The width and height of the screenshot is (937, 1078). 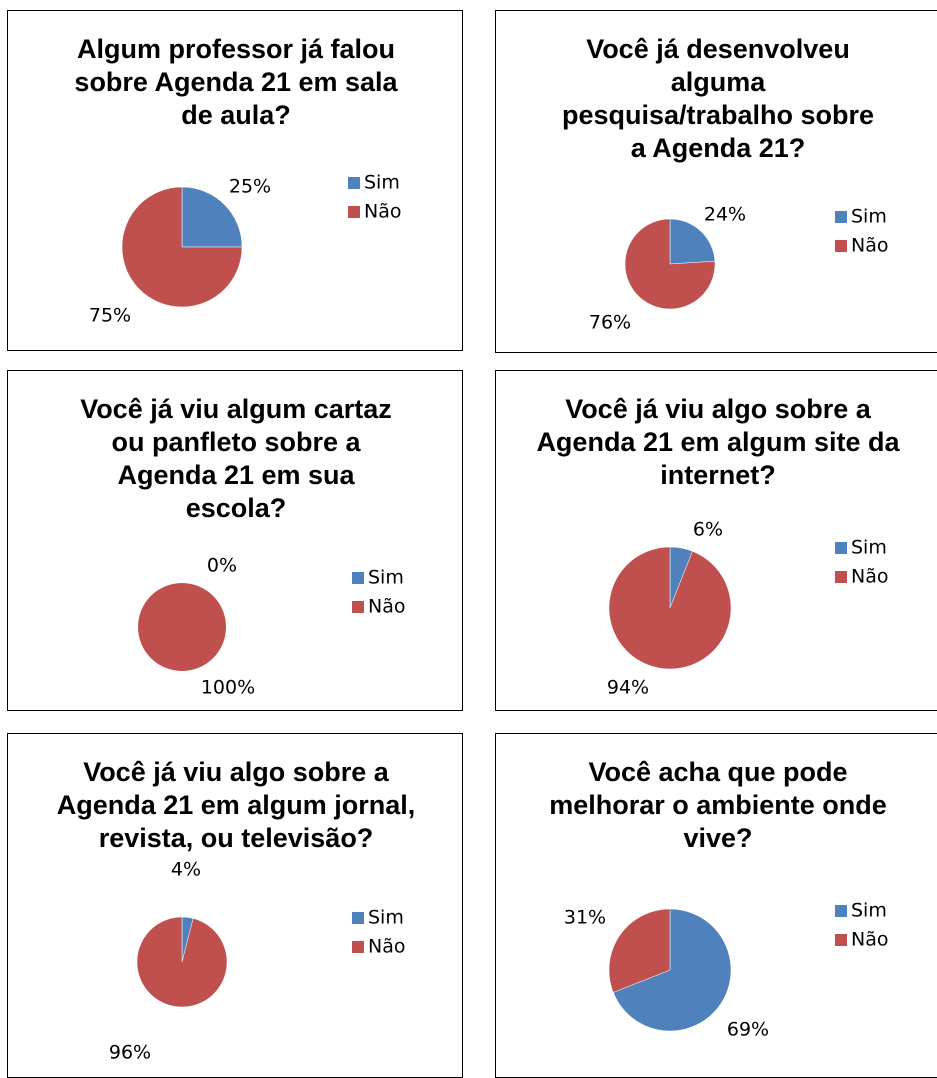 I want to click on data-label: 24%, so click(x=725, y=215).